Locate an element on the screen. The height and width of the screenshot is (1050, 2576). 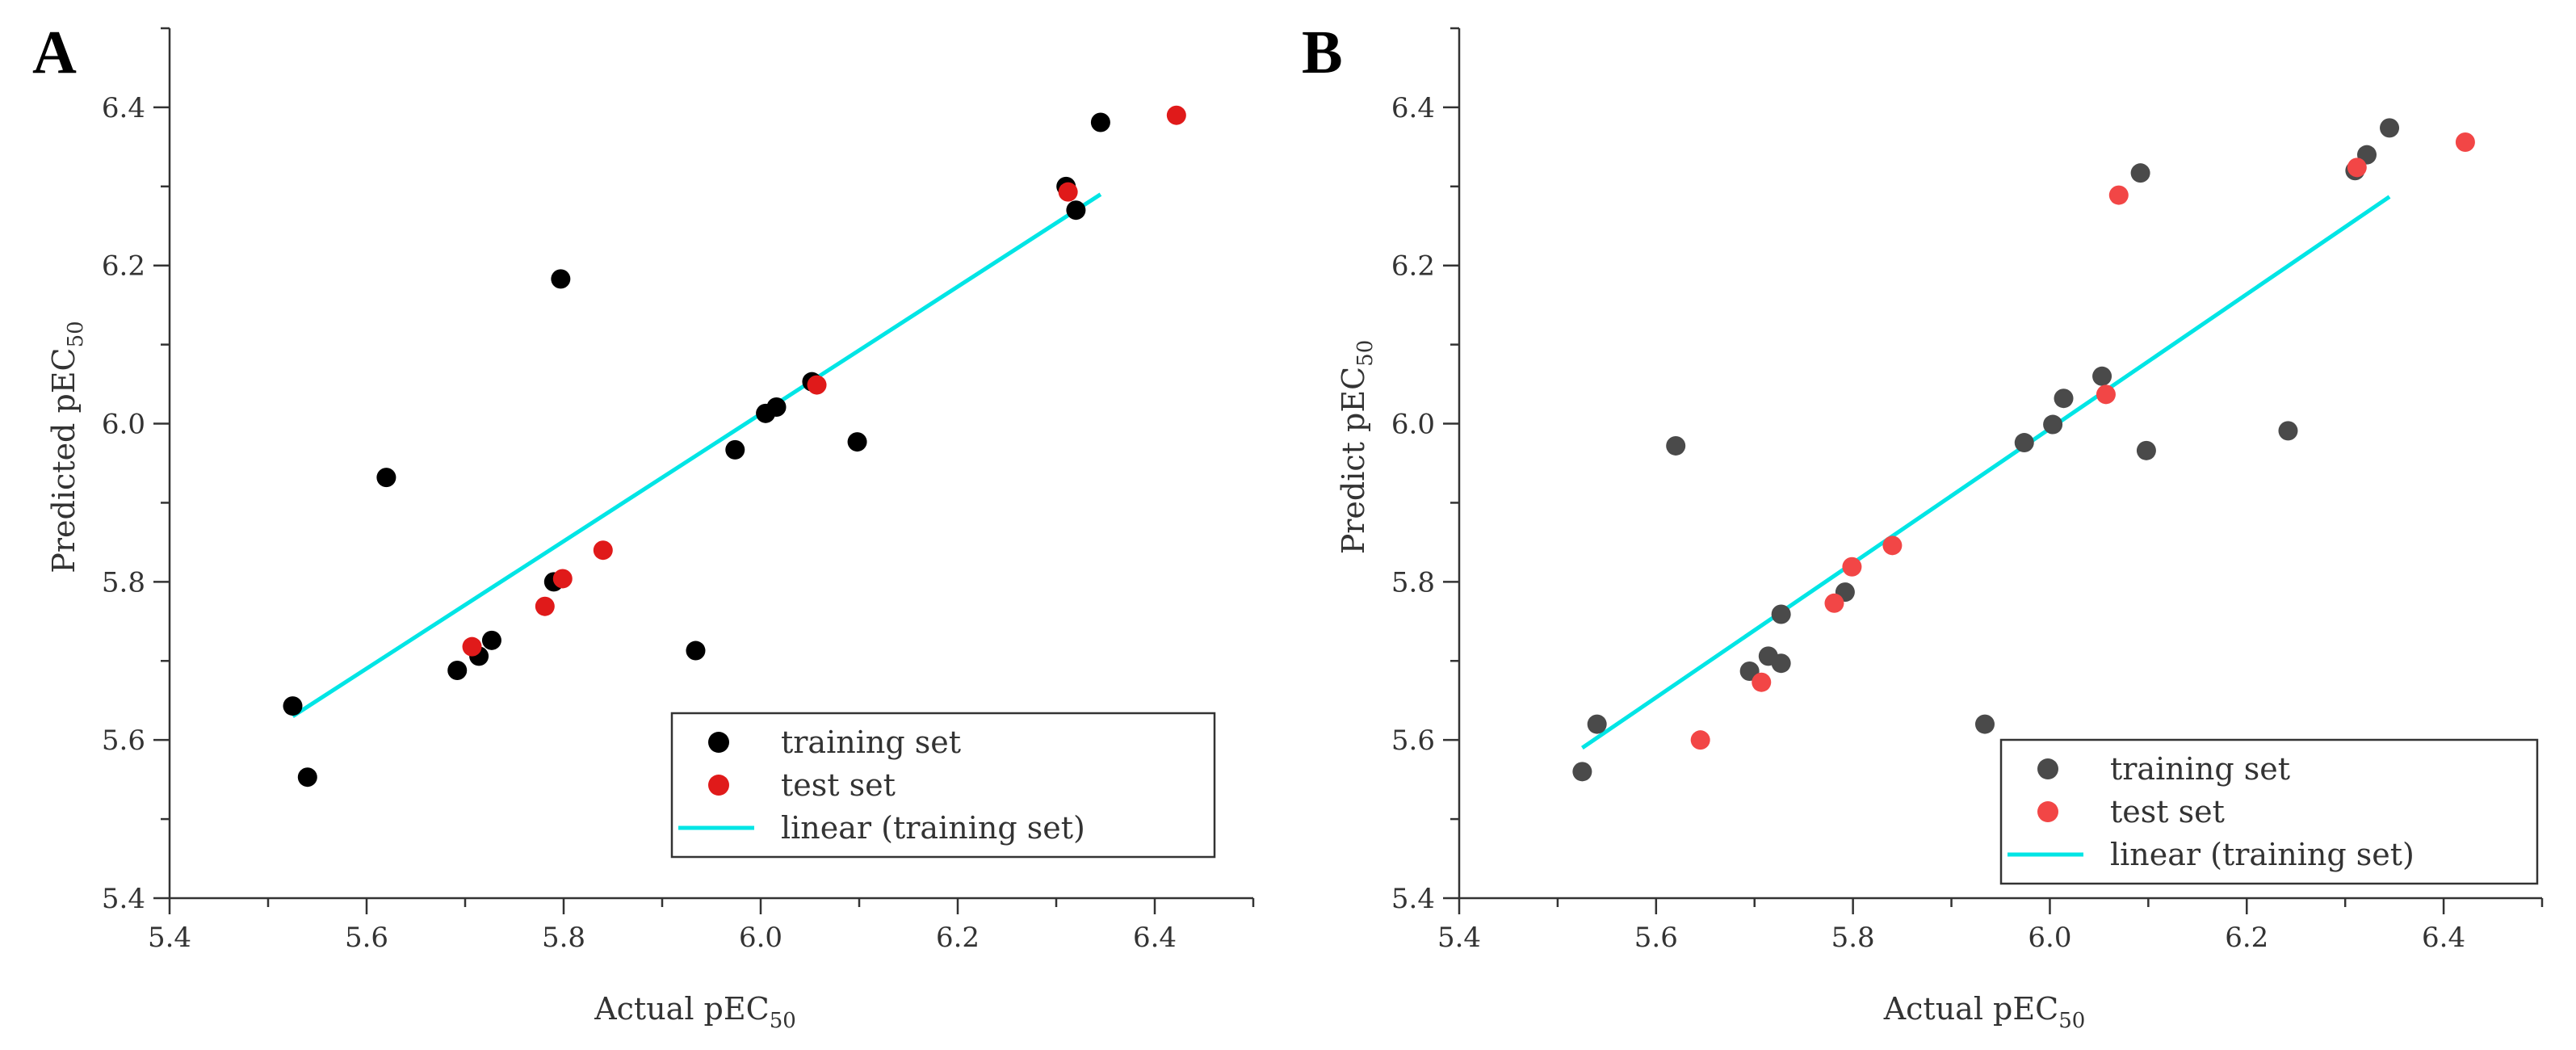
x-axis-title-text: Actual pEC is located at coordinates (1971, 1009).